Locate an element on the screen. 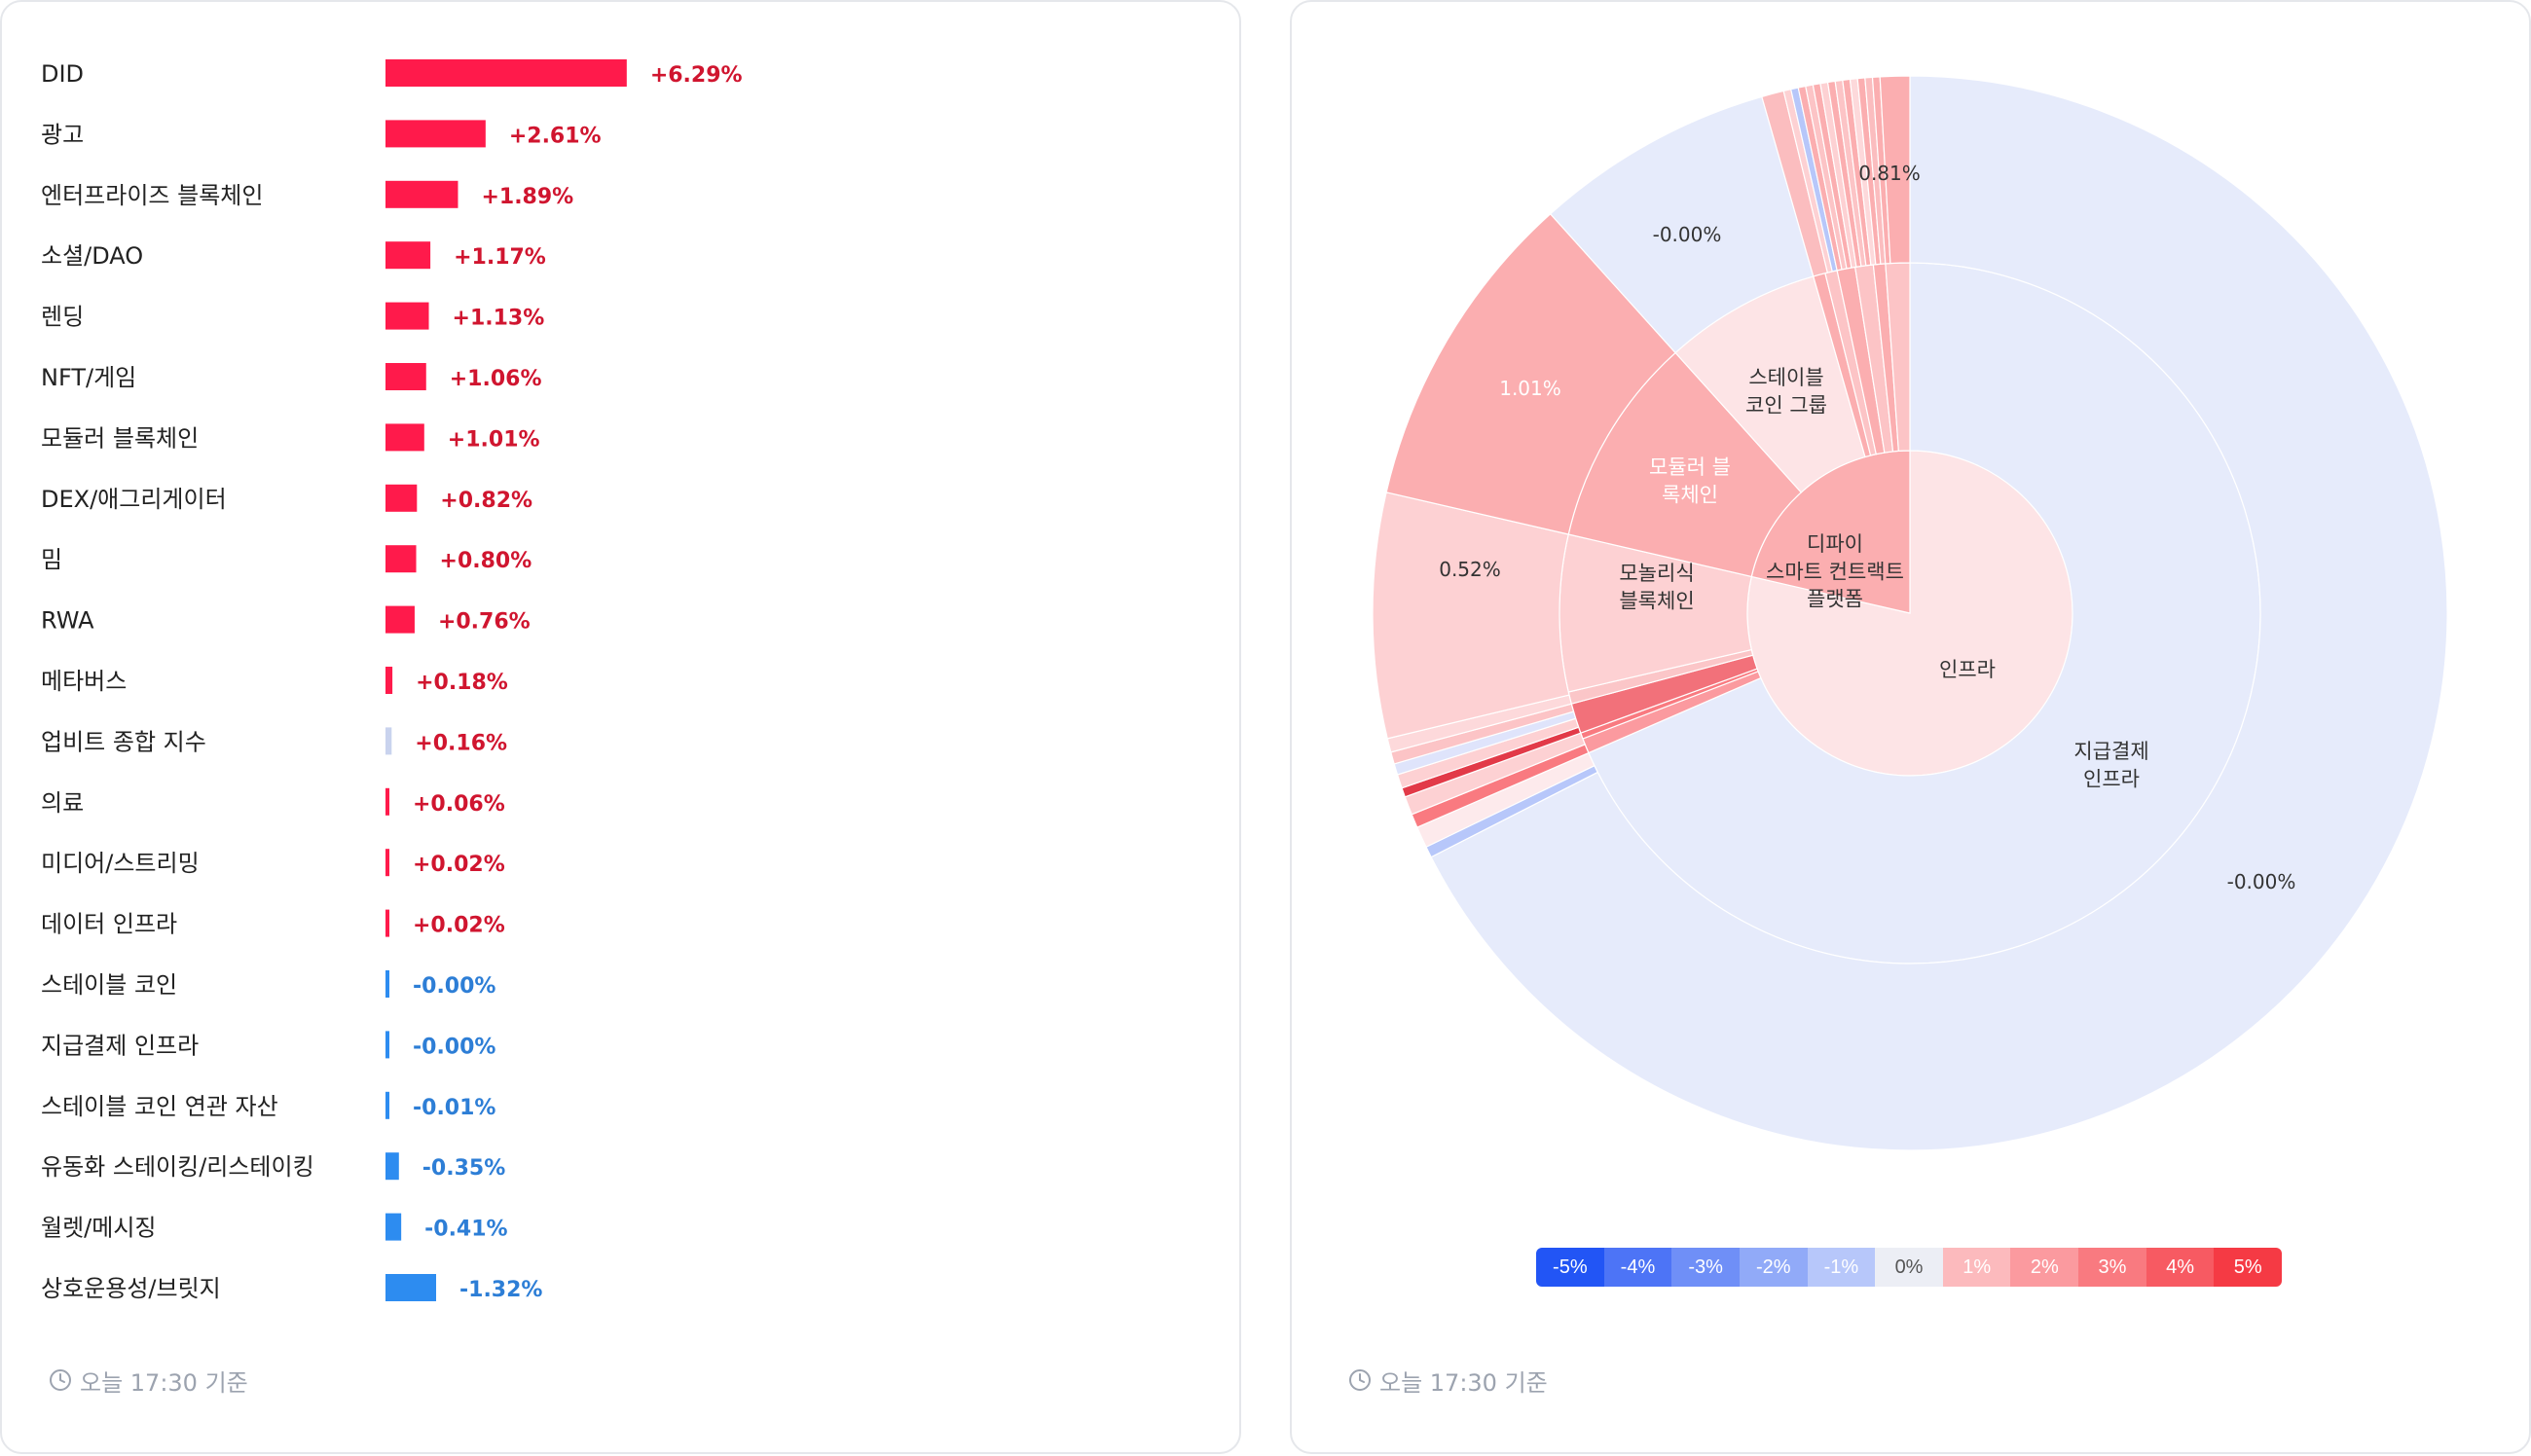 Image resolution: width=2531 pixels, height=1456 pixels. bar-category-label: 업비트 종합 지수 is located at coordinates (124, 741).